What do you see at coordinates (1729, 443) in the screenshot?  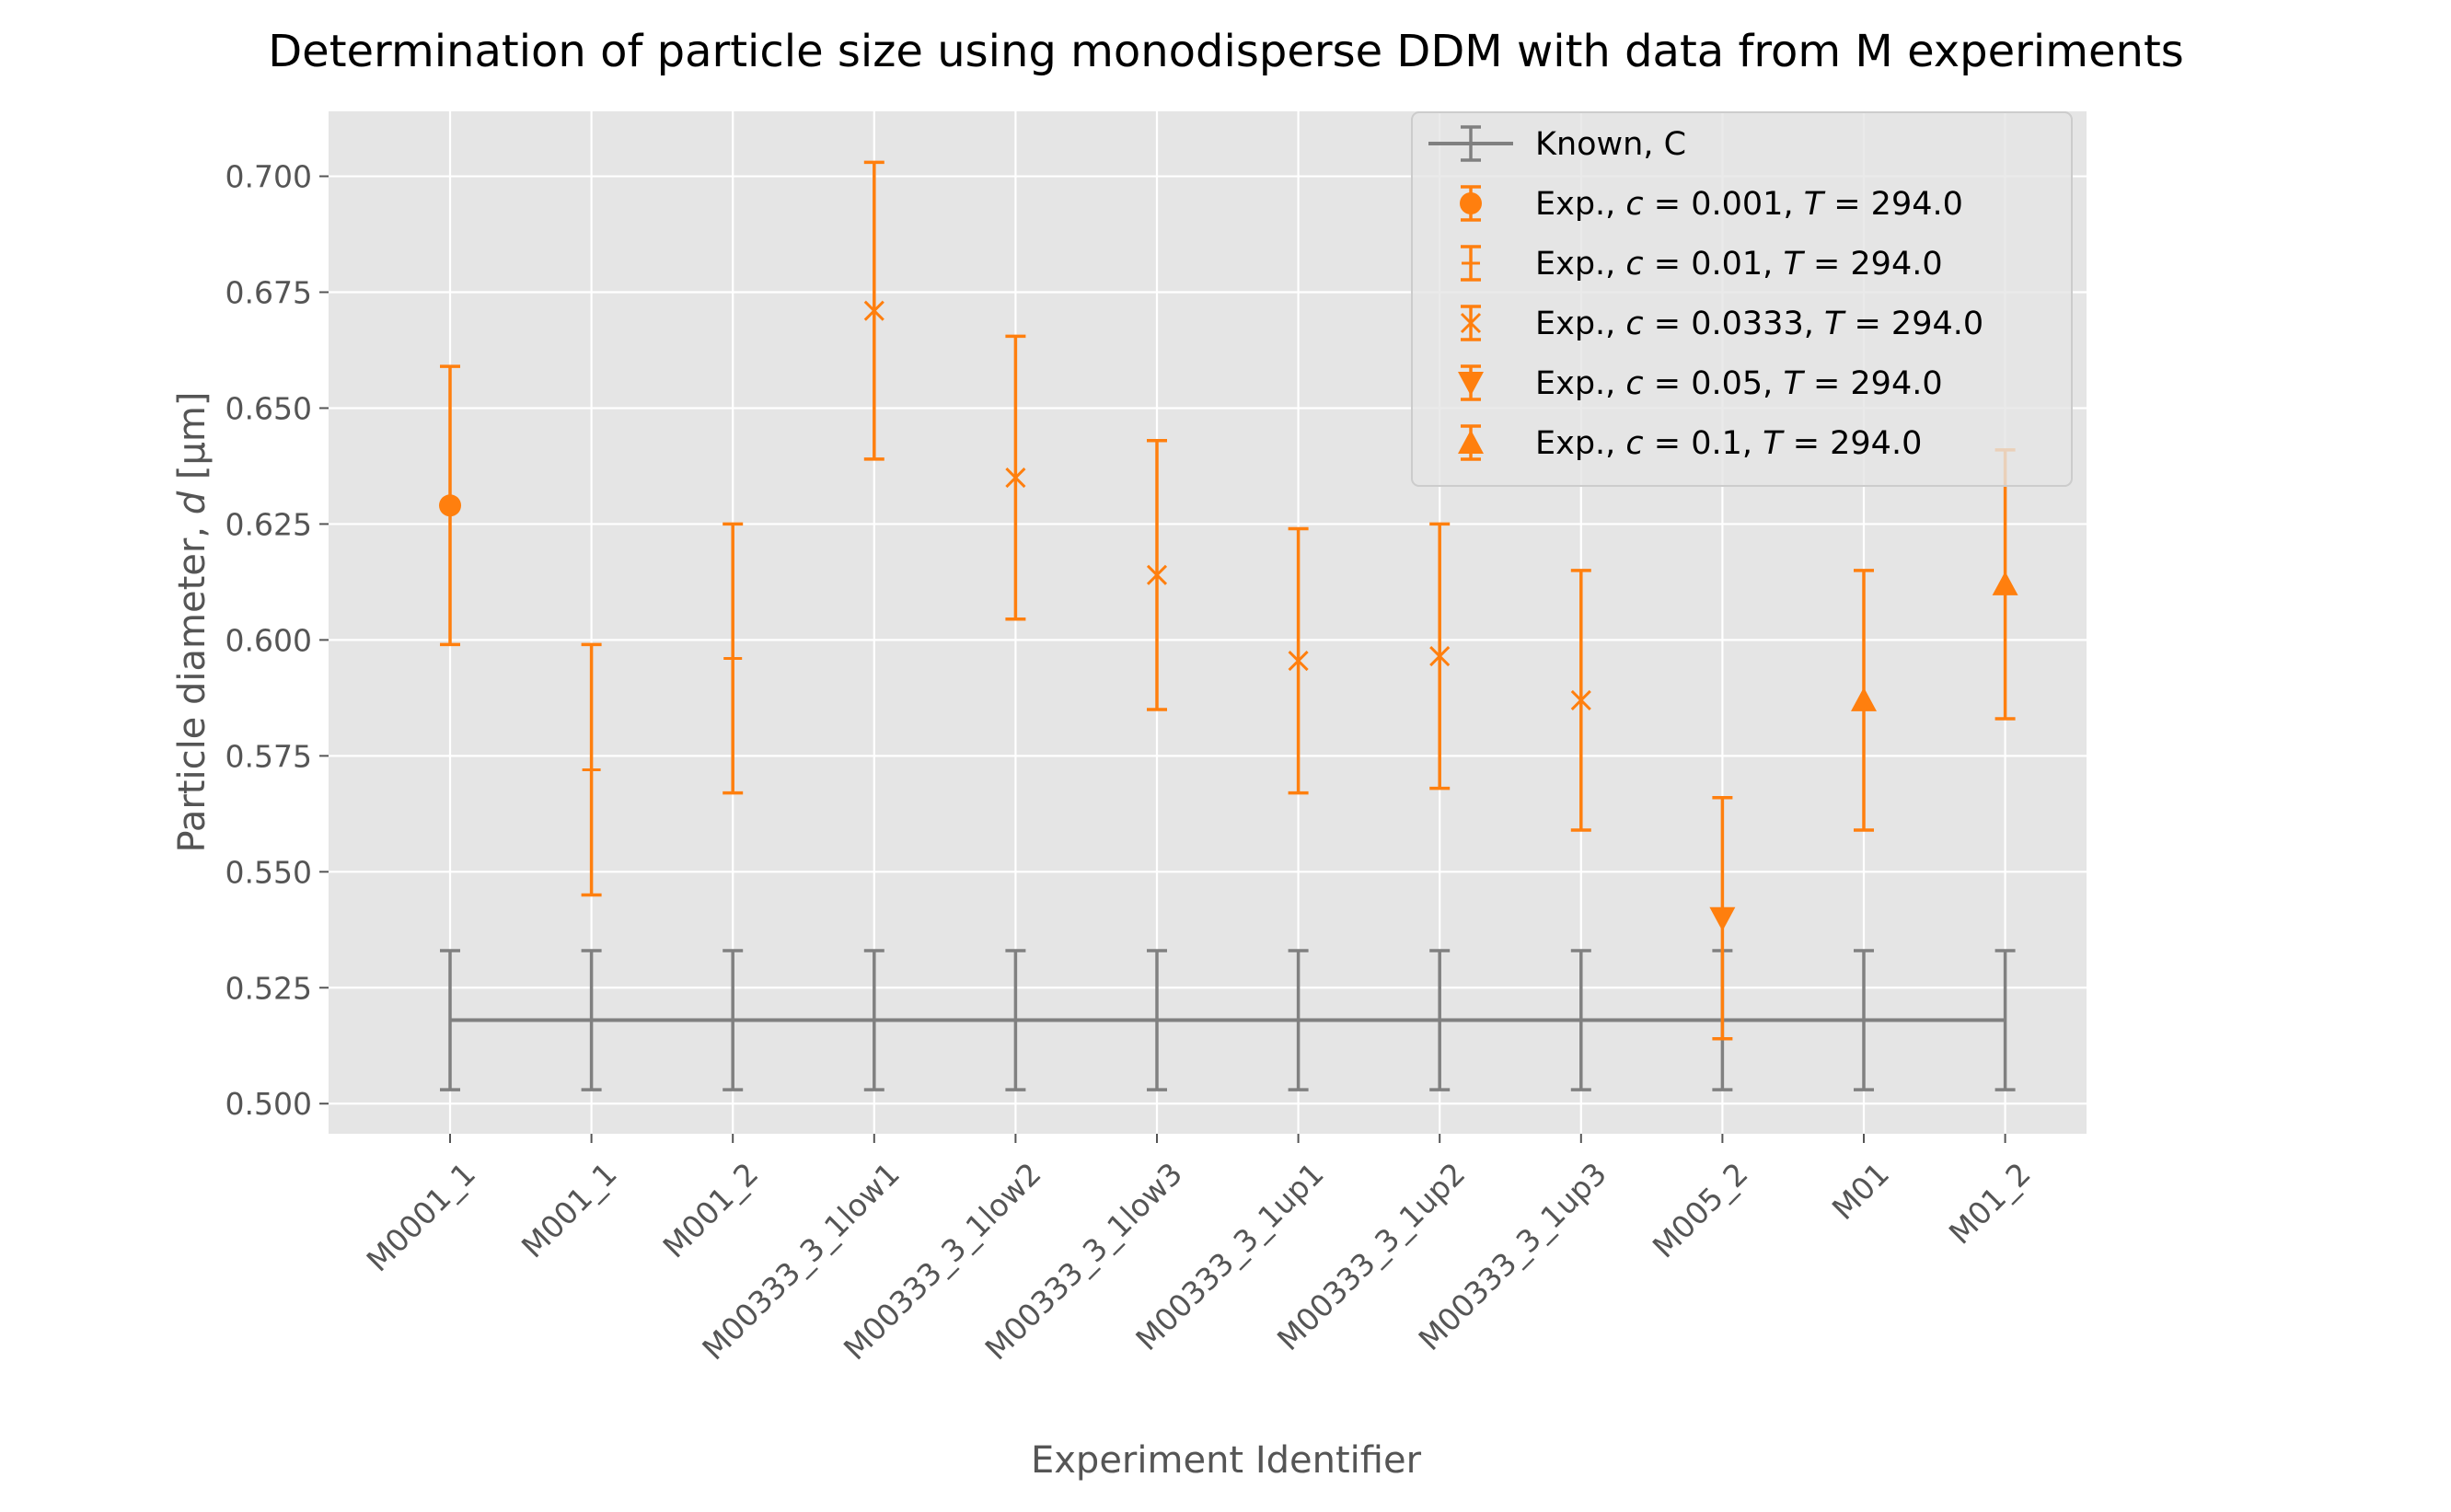 I see `legend-label: Exp., c = 0.1, T = 294.0` at bounding box center [1729, 443].